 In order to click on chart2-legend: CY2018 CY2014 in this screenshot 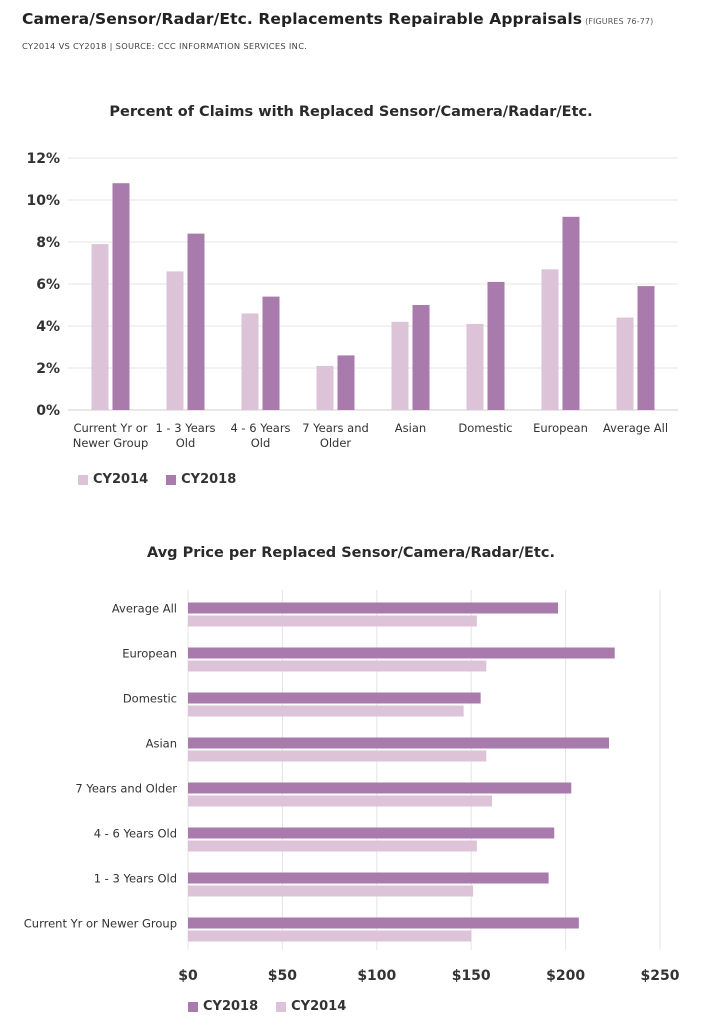, I will do `click(276, 1006)`.